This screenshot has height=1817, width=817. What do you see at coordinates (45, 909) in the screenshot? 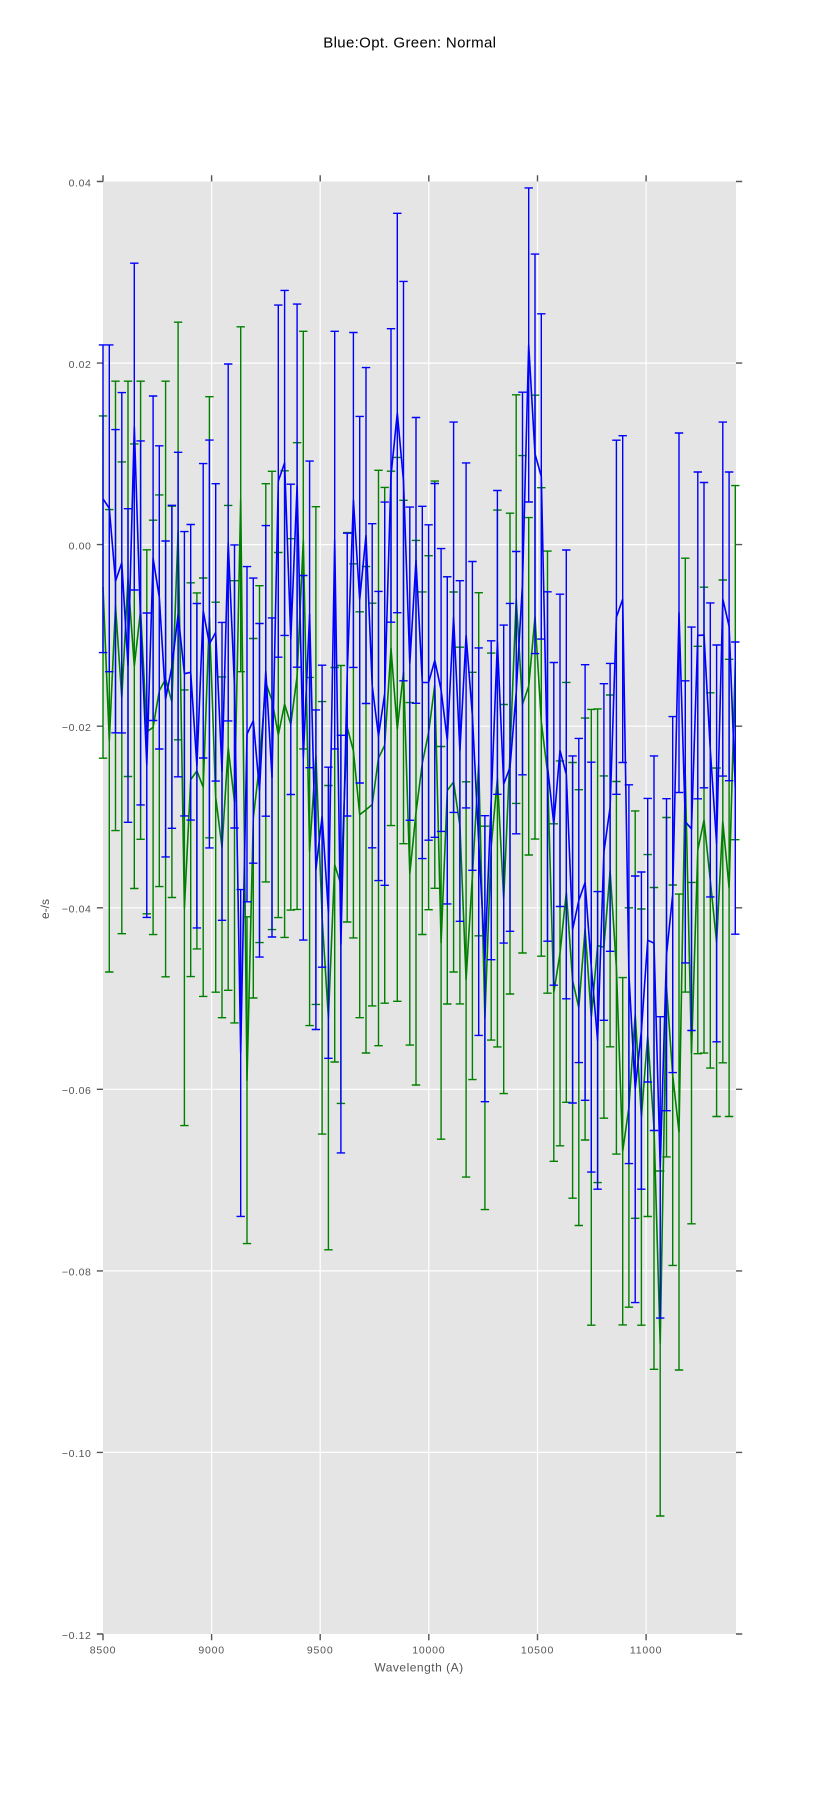
I see `svg-text: e-/s` at bounding box center [45, 909].